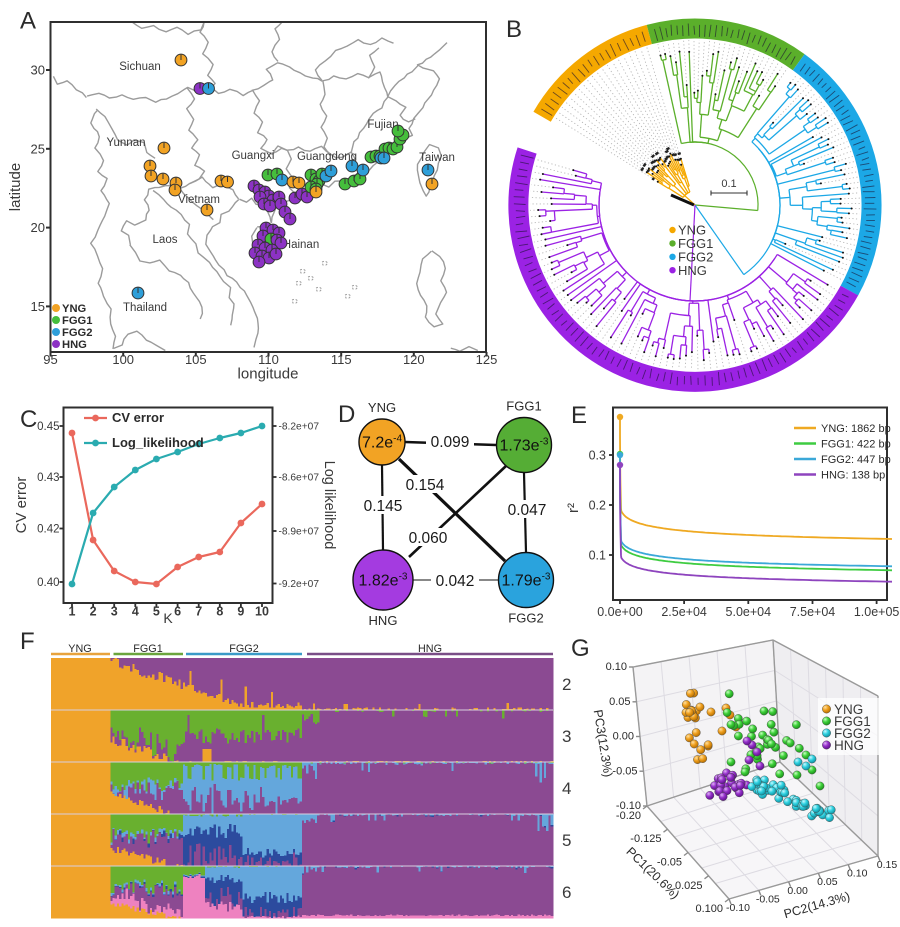  I want to click on svg-text: Hainan, so click(301, 245).